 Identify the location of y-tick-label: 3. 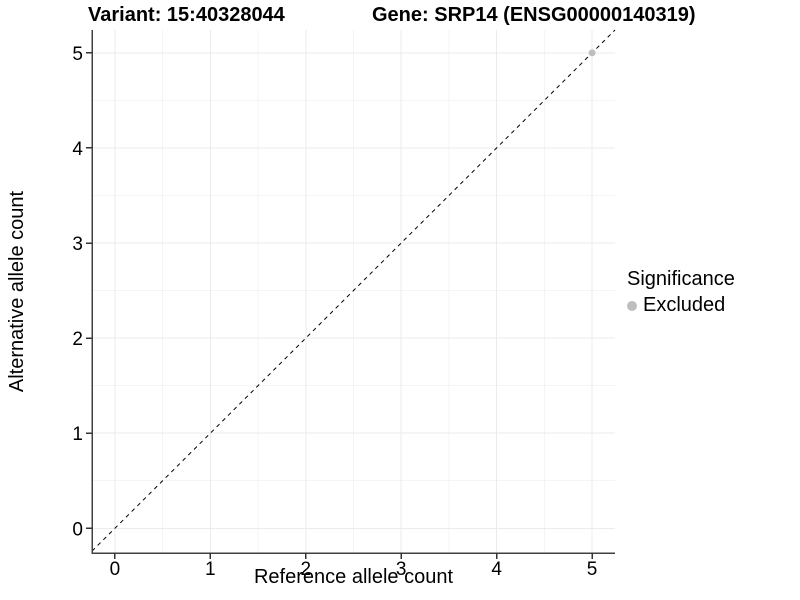
(77, 244).